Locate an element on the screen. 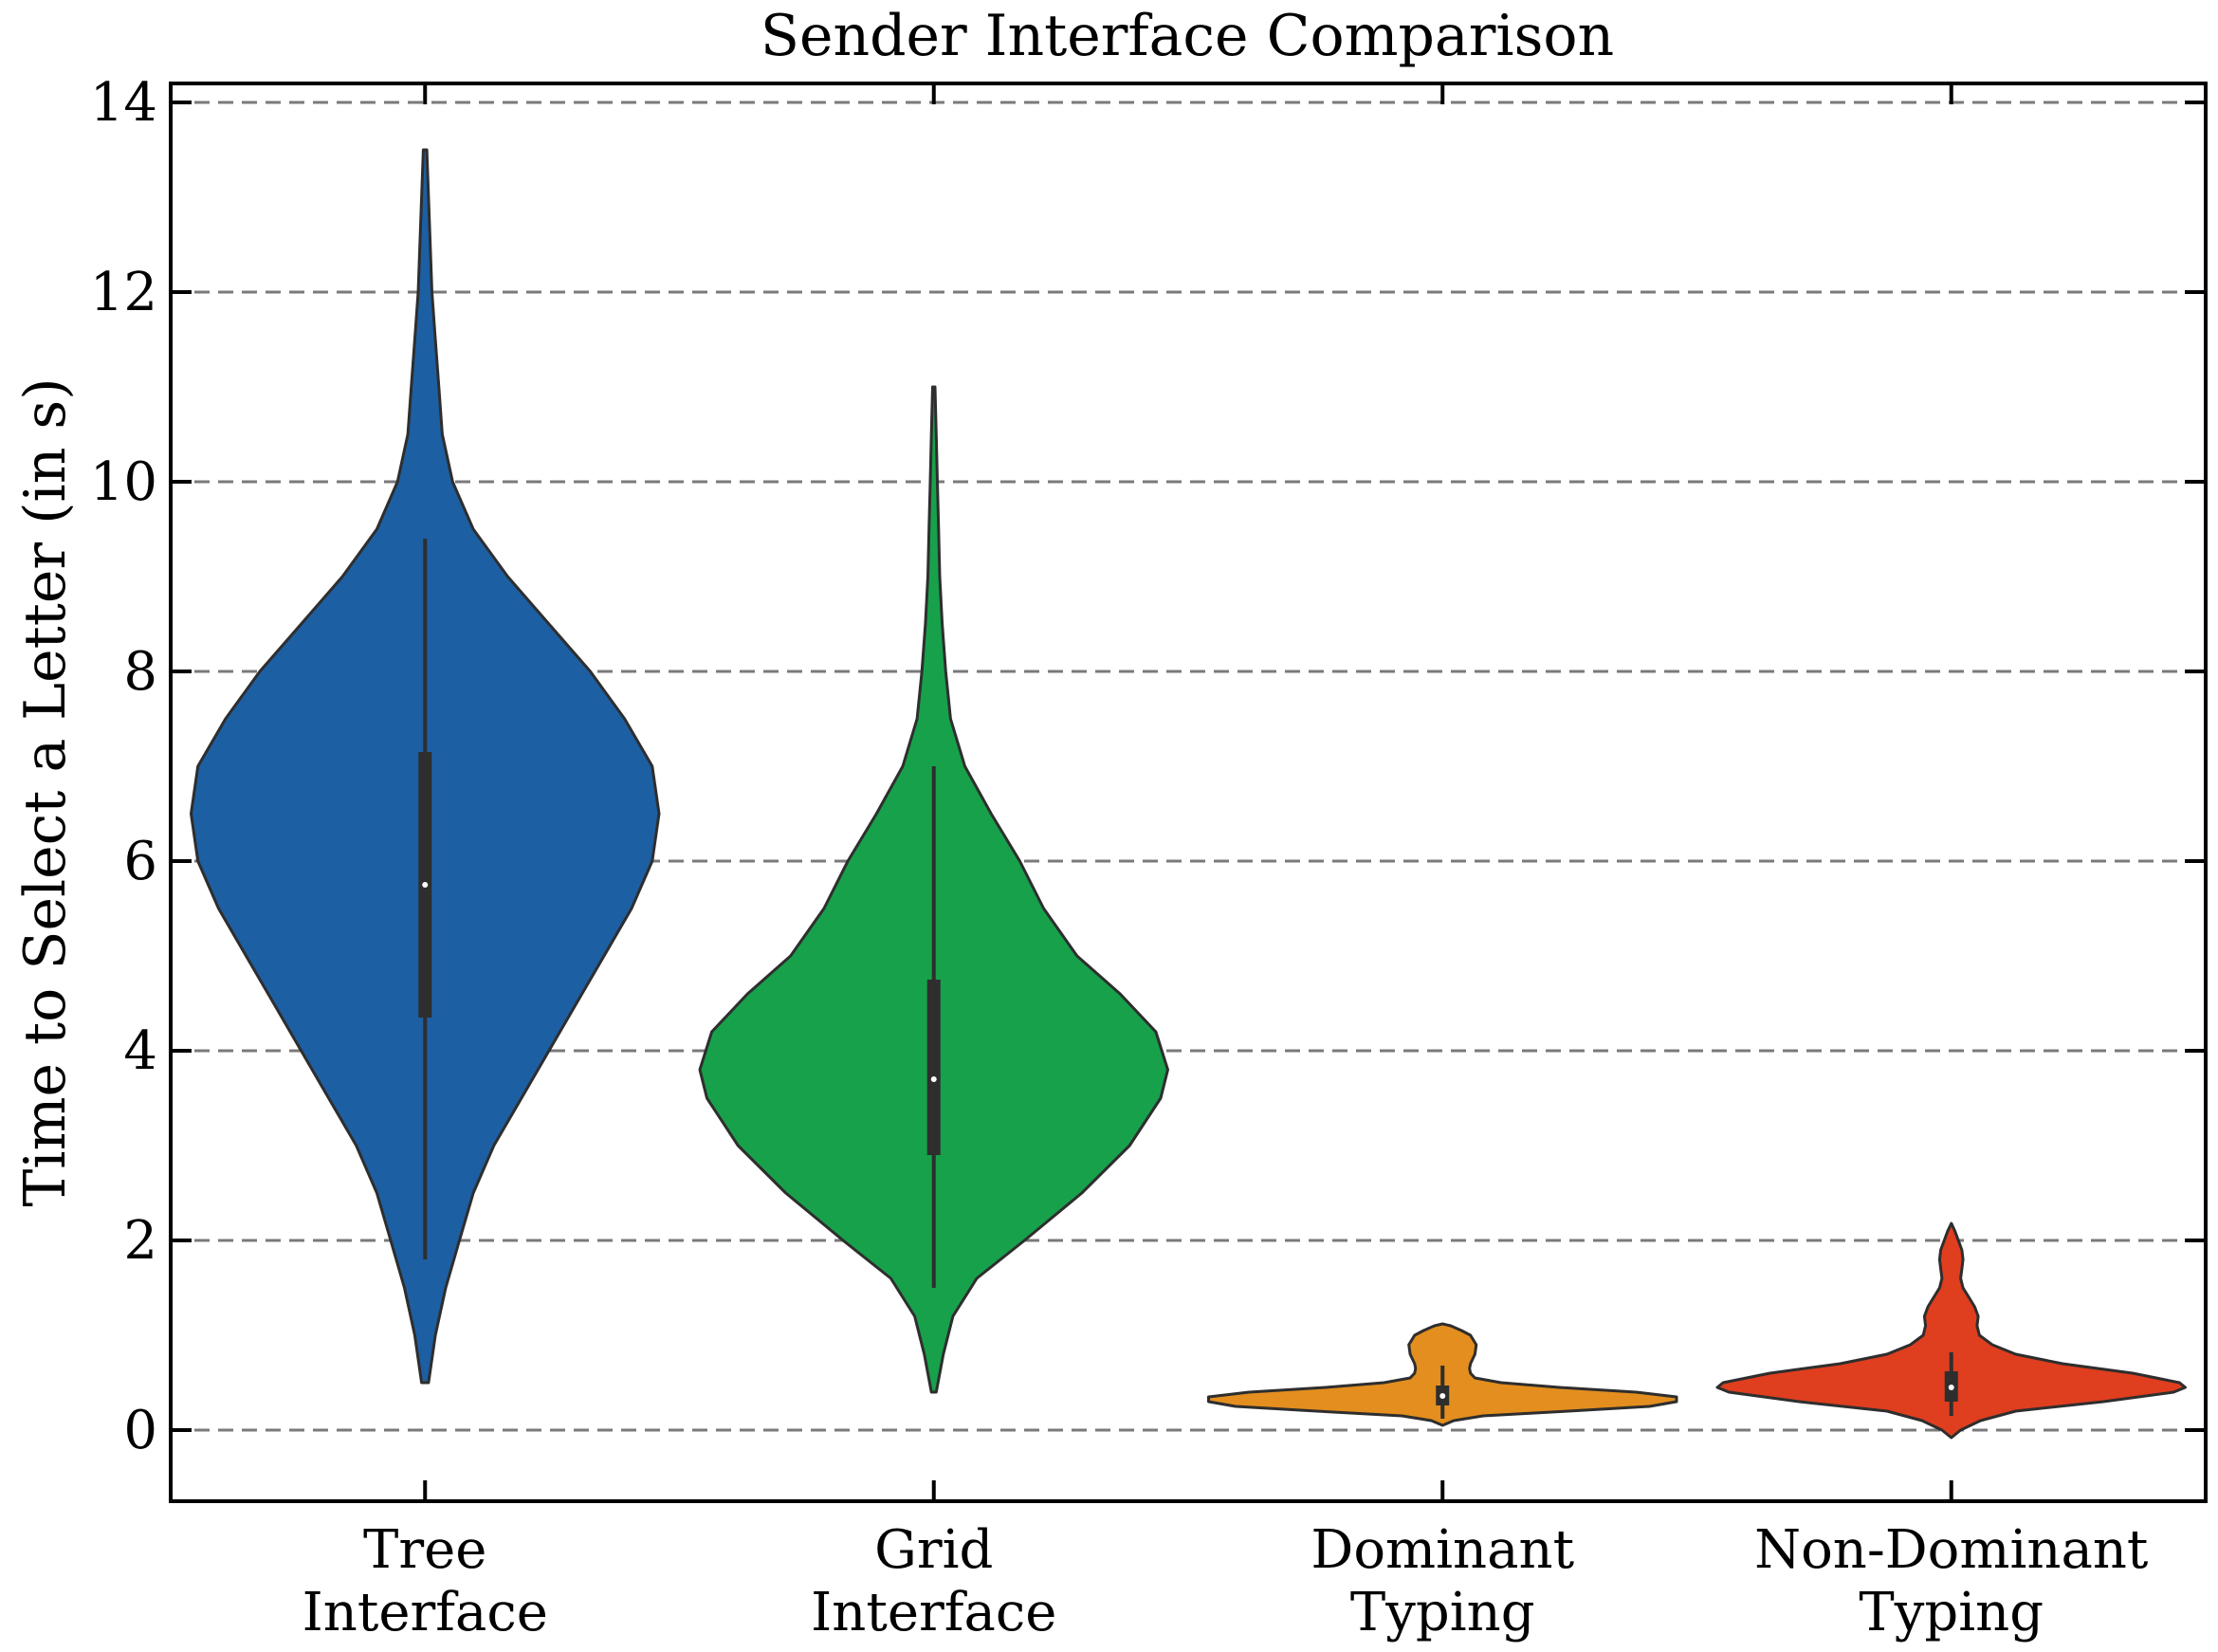 This screenshot has height=1652, width=2218. chart-title: Sender Interface Comparison is located at coordinates (1188, 36).